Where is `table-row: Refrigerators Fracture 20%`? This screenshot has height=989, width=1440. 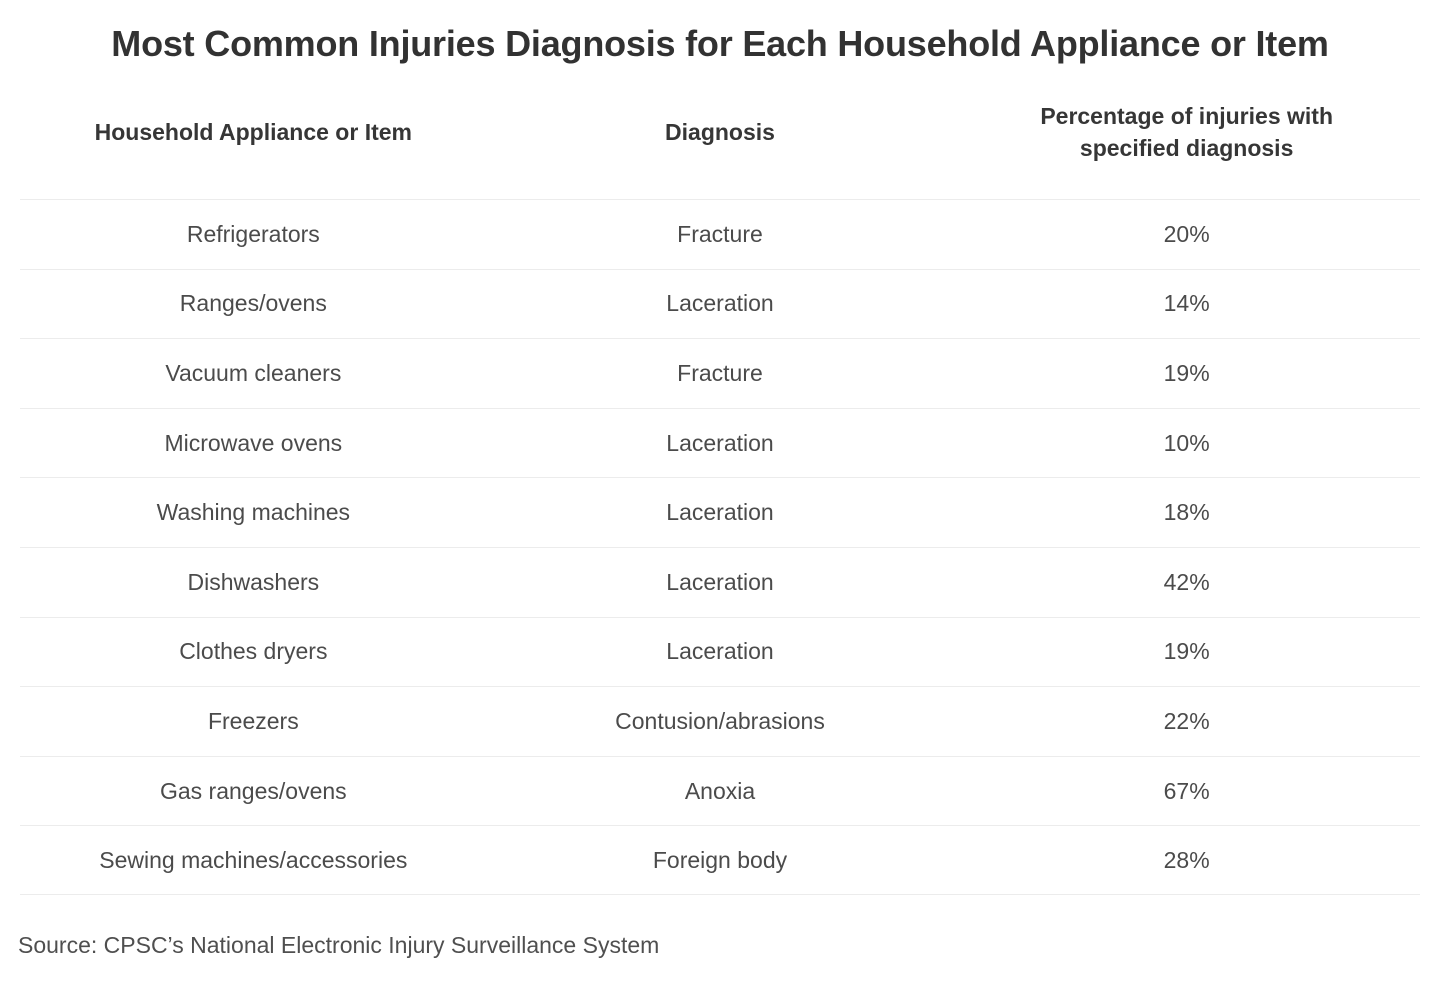 table-row: Refrigerators Fracture 20% is located at coordinates (720, 234).